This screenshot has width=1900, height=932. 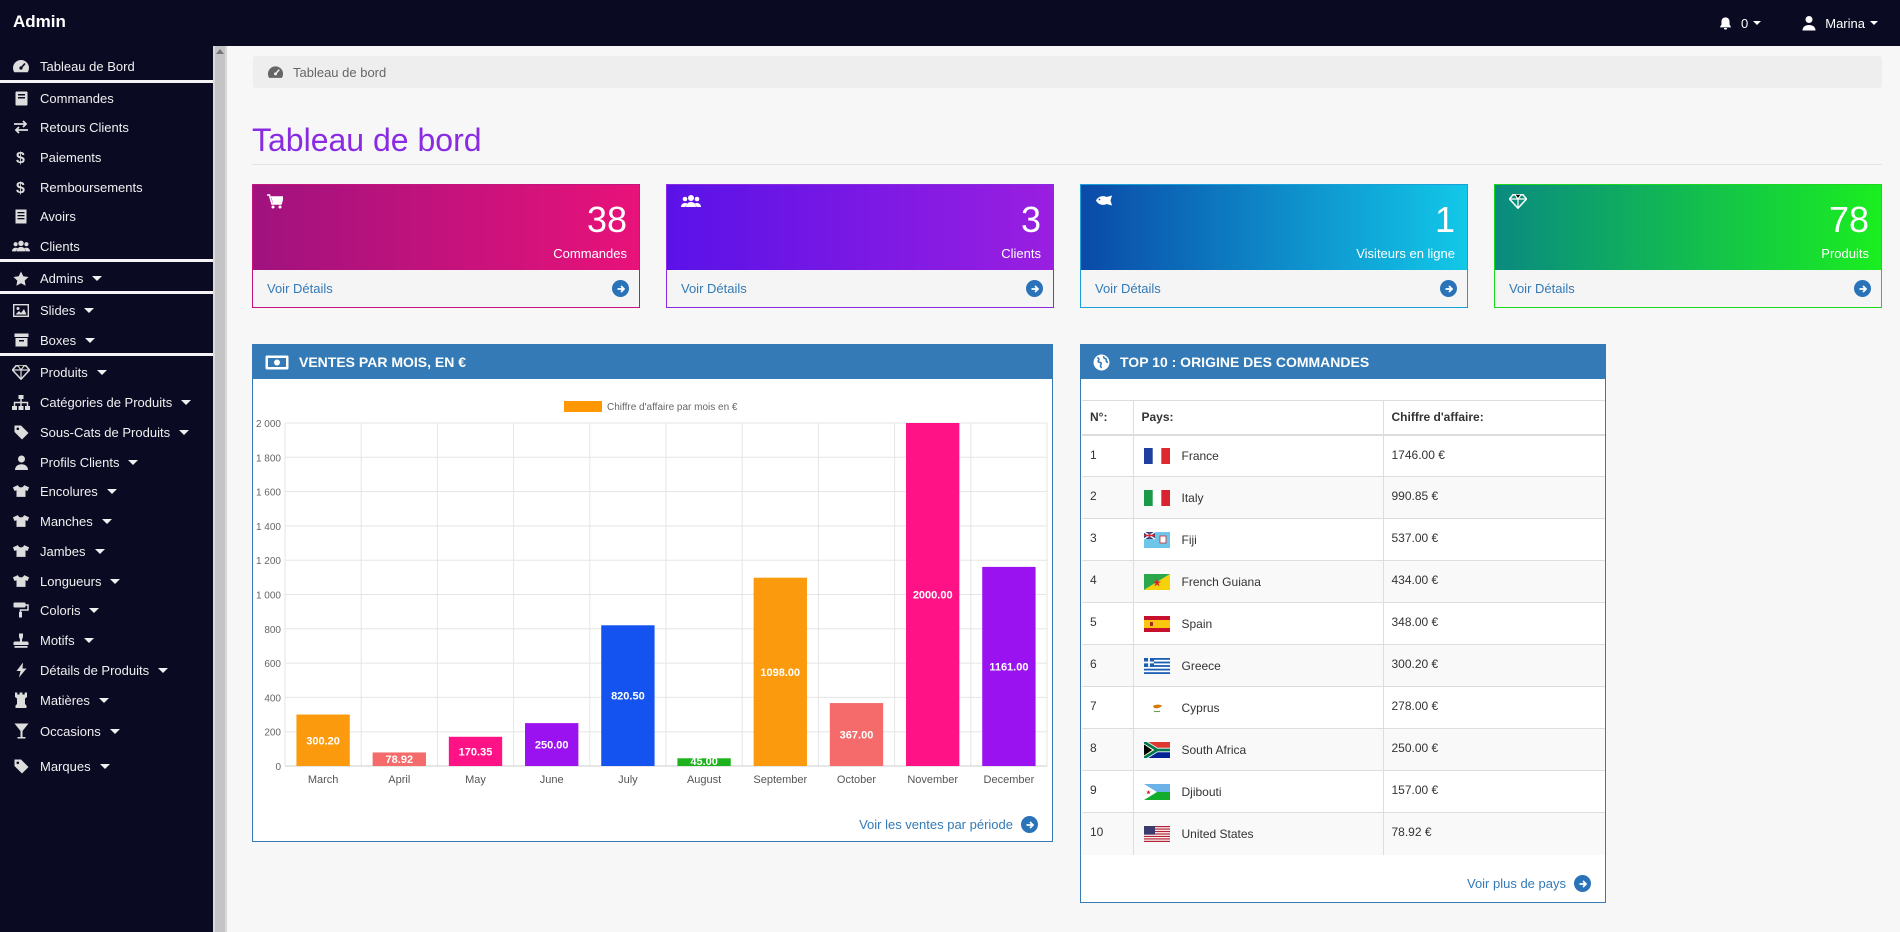 I want to click on revenue-amount: 278.00 €, so click(x=1494, y=707).